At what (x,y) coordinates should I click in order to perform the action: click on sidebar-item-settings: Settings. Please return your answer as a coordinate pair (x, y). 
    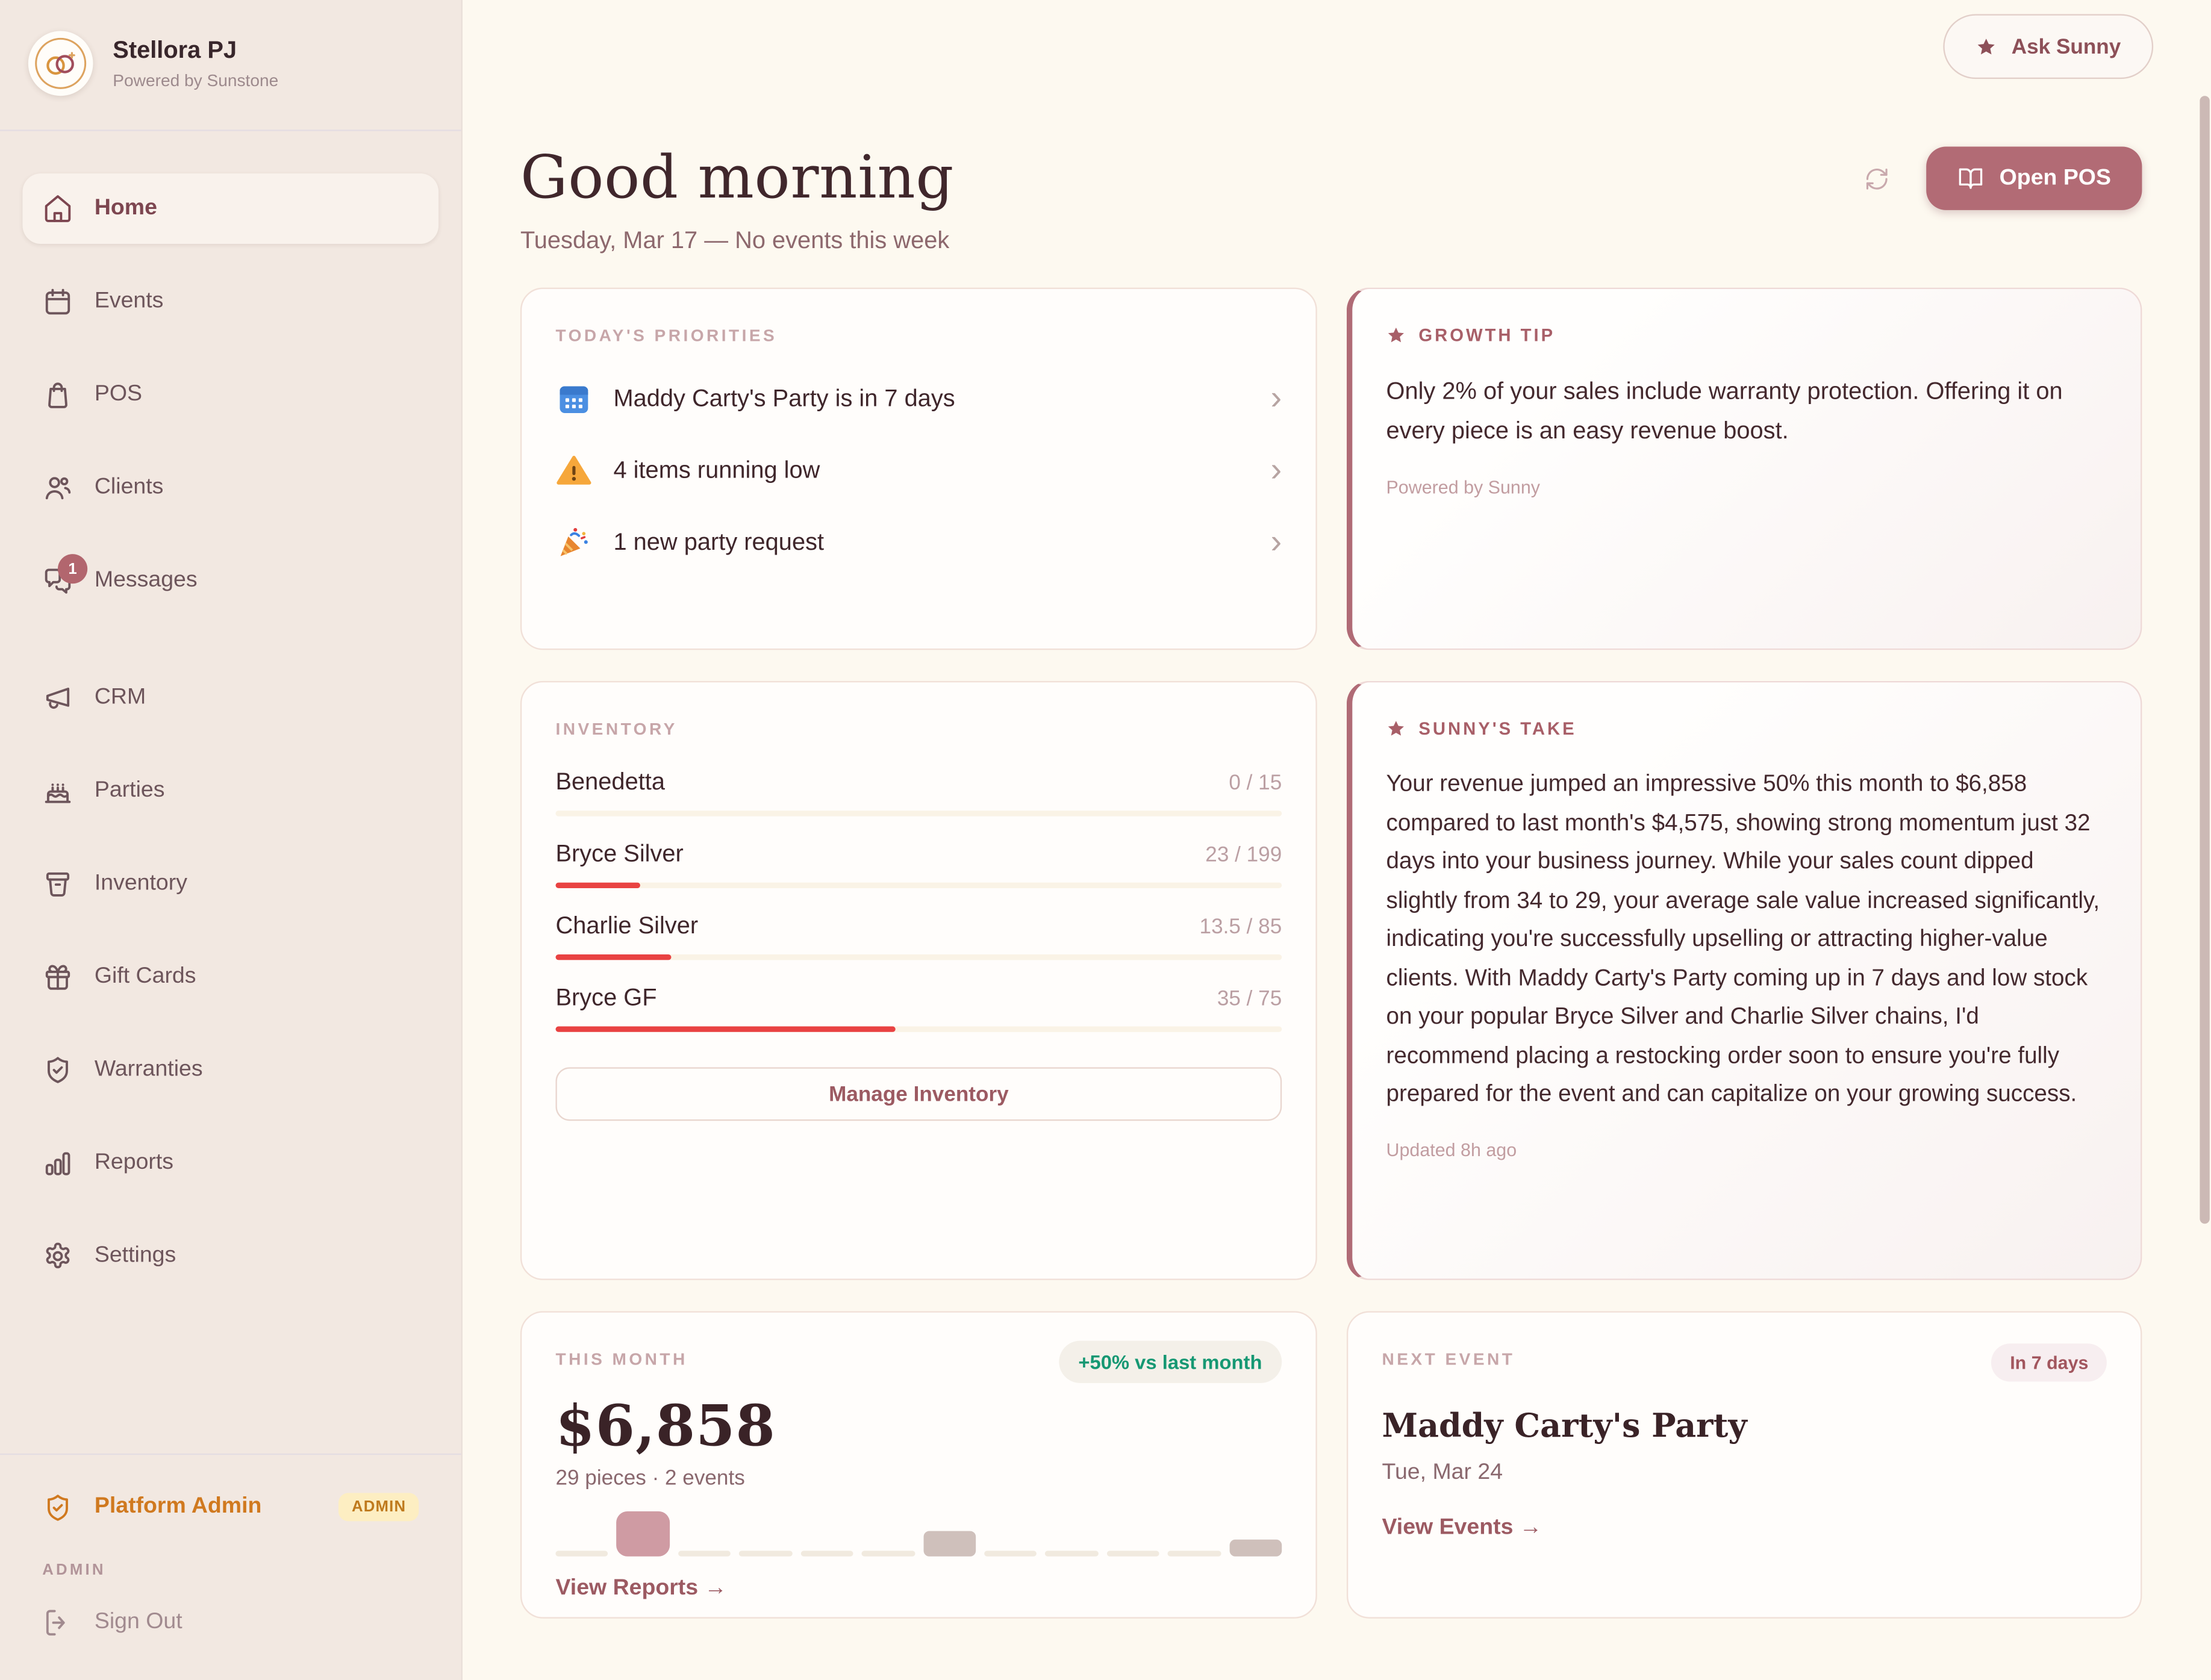
    Looking at the image, I should click on (230, 1256).